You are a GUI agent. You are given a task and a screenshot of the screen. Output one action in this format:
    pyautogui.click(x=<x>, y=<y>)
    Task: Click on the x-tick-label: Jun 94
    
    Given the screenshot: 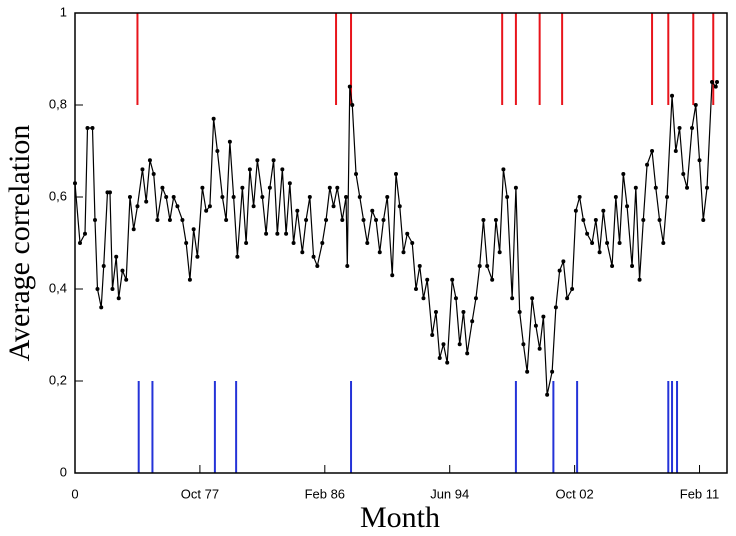 What is the action you would take?
    pyautogui.click(x=449, y=493)
    